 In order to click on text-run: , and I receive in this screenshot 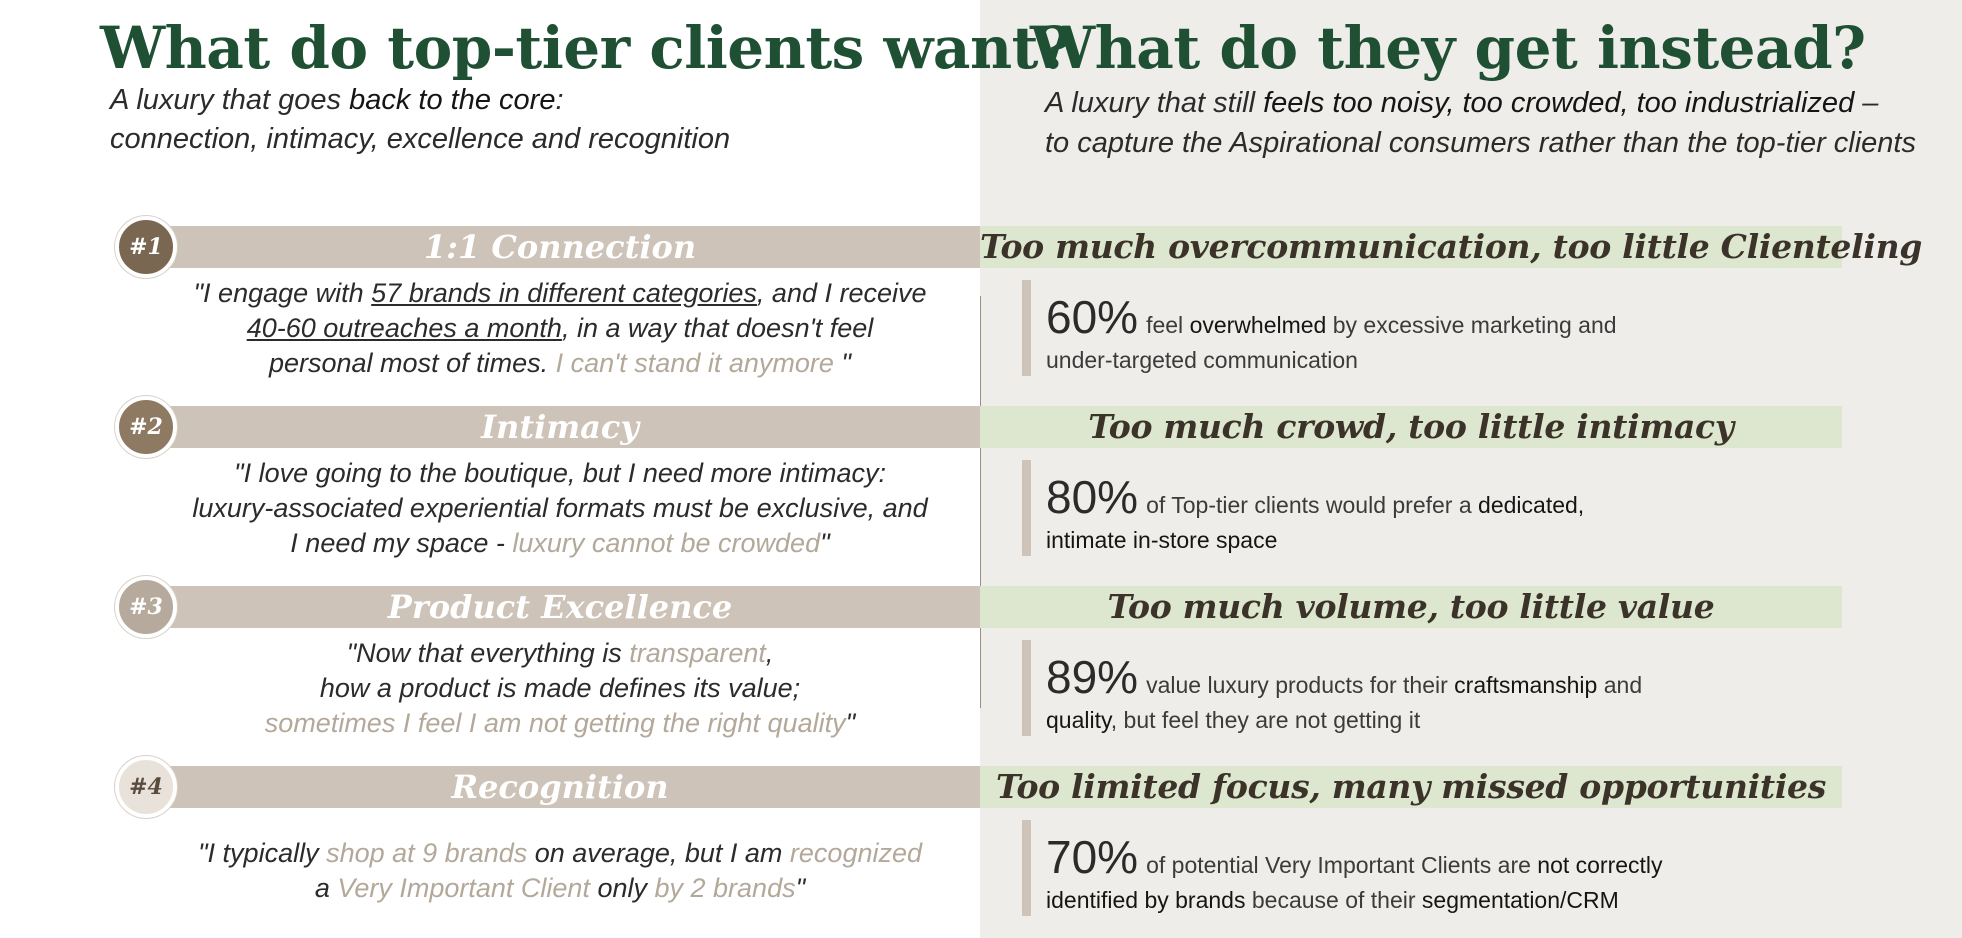, I will do `click(841, 293)`.